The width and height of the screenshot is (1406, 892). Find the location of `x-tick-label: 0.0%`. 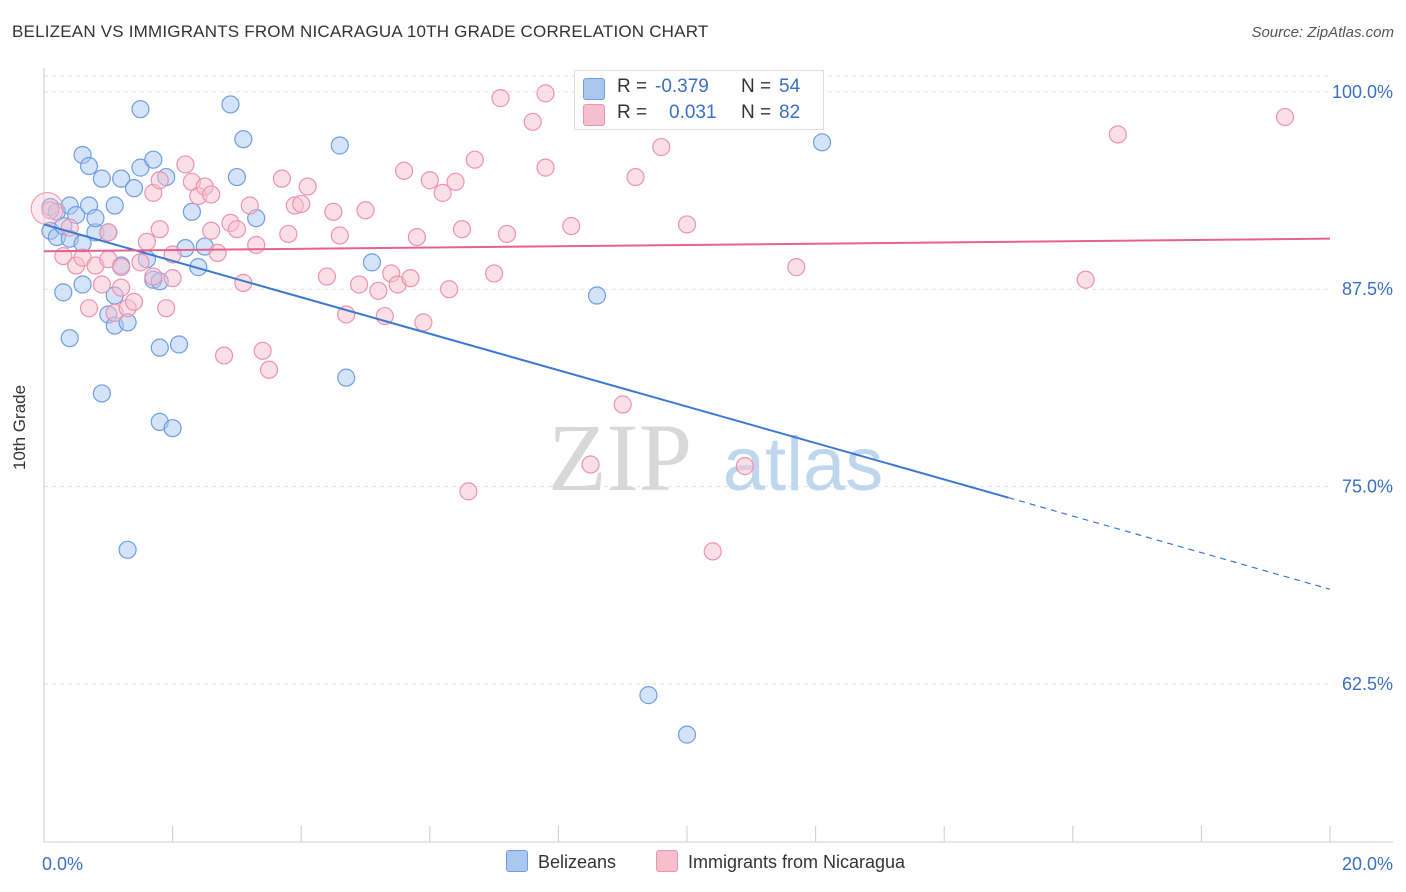

x-tick-label: 0.0% is located at coordinates (62, 864).